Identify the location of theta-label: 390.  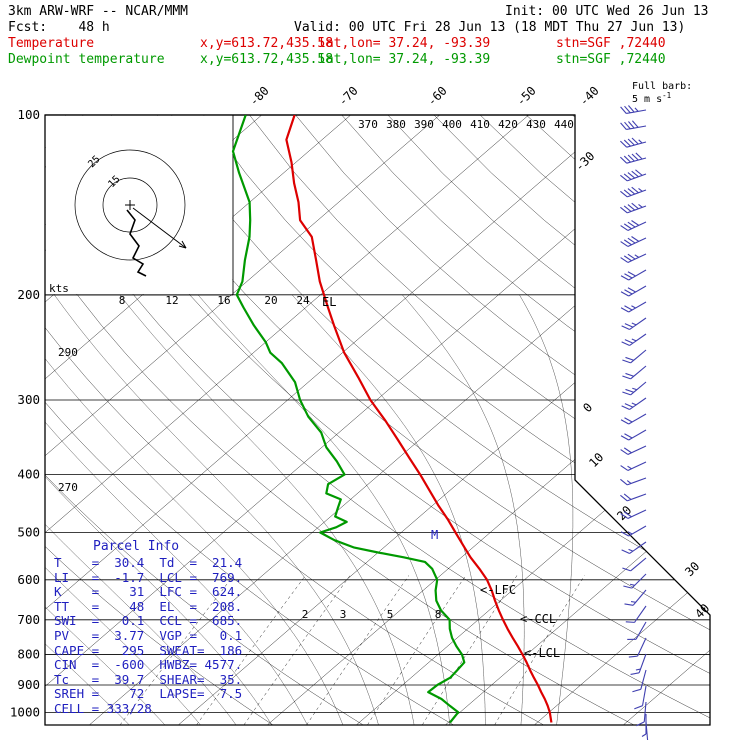
(424, 124).